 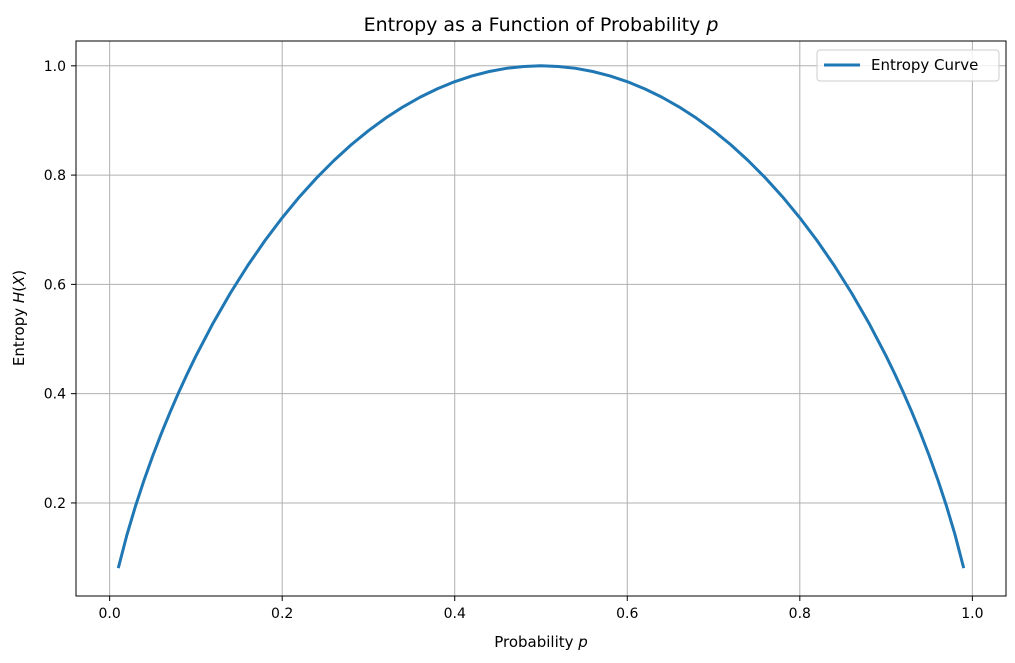 I want to click on x-tick-label: 0.4, so click(x=455, y=614).